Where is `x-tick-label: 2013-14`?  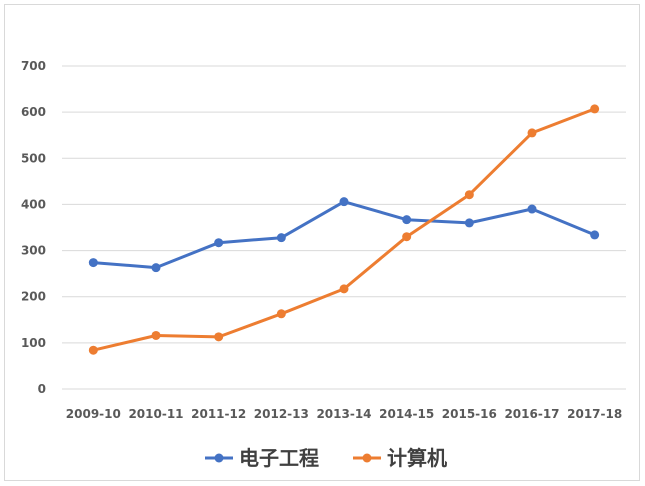 x-tick-label: 2013-14 is located at coordinates (343, 414).